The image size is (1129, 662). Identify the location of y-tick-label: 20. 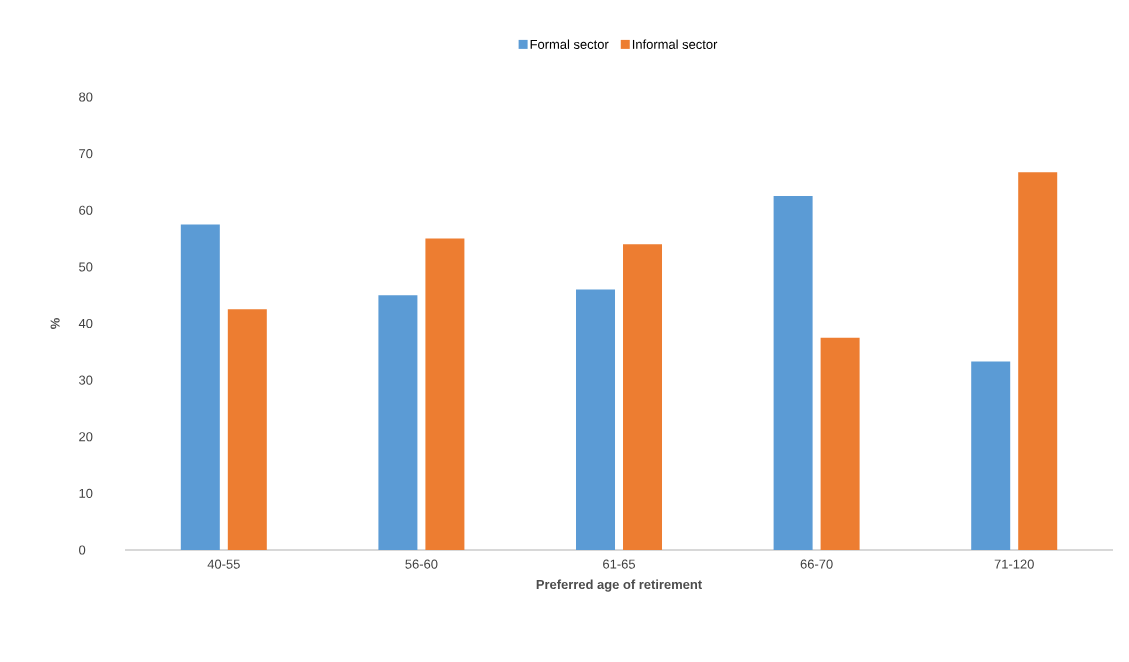
(86, 437).